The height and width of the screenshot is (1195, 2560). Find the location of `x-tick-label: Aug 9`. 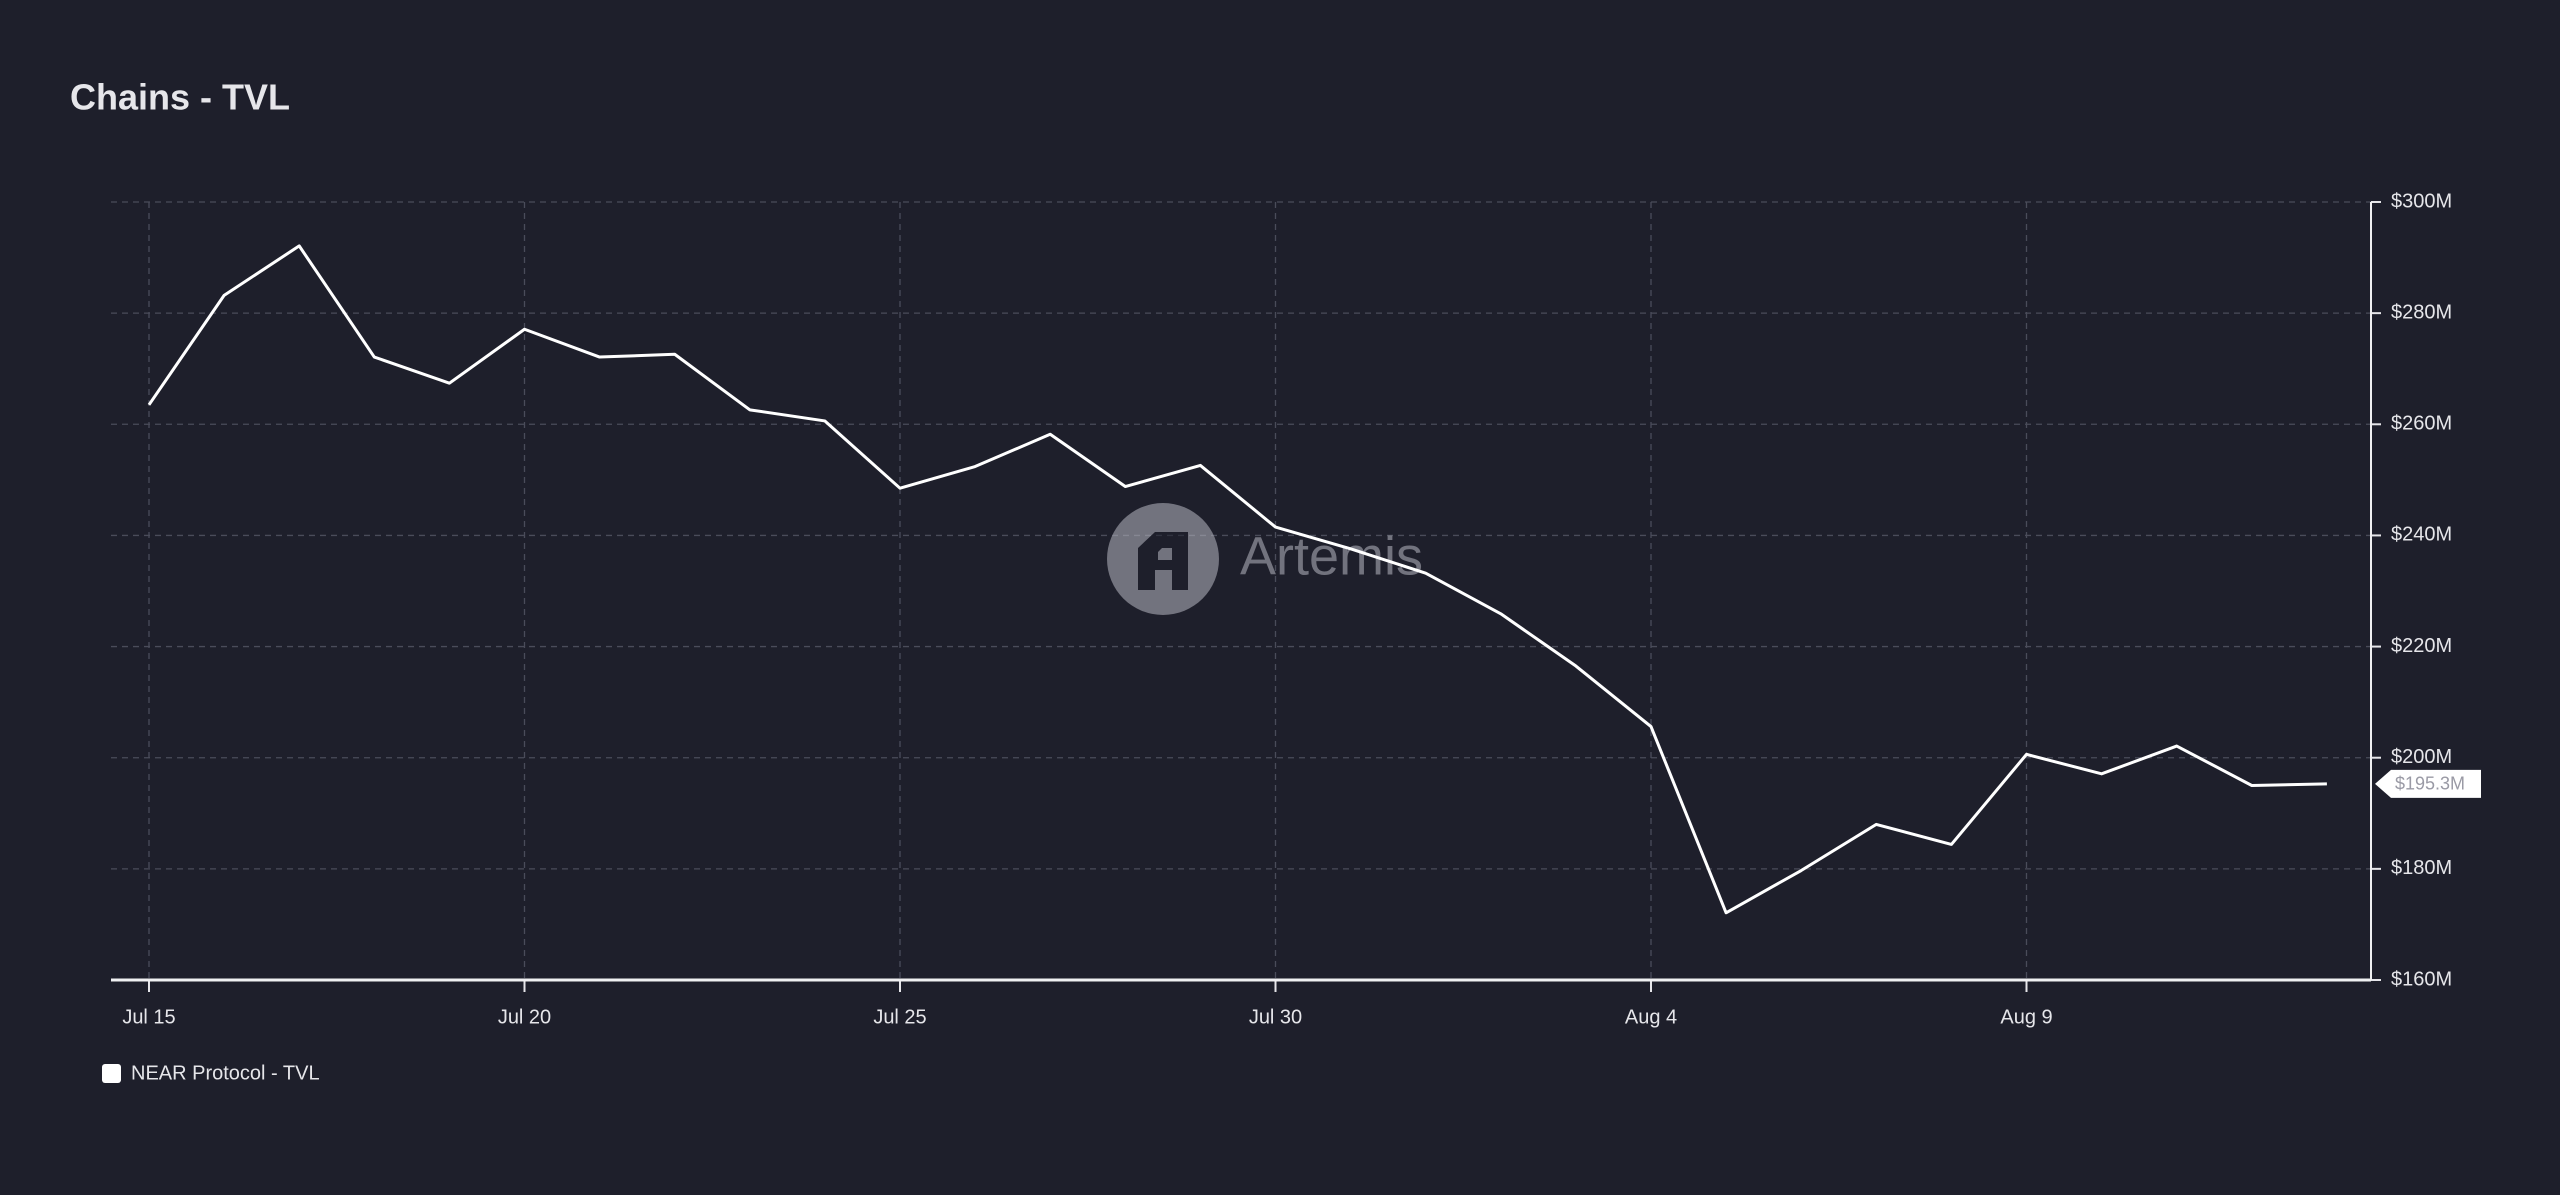

x-tick-label: Aug 9 is located at coordinates (2026, 1017).